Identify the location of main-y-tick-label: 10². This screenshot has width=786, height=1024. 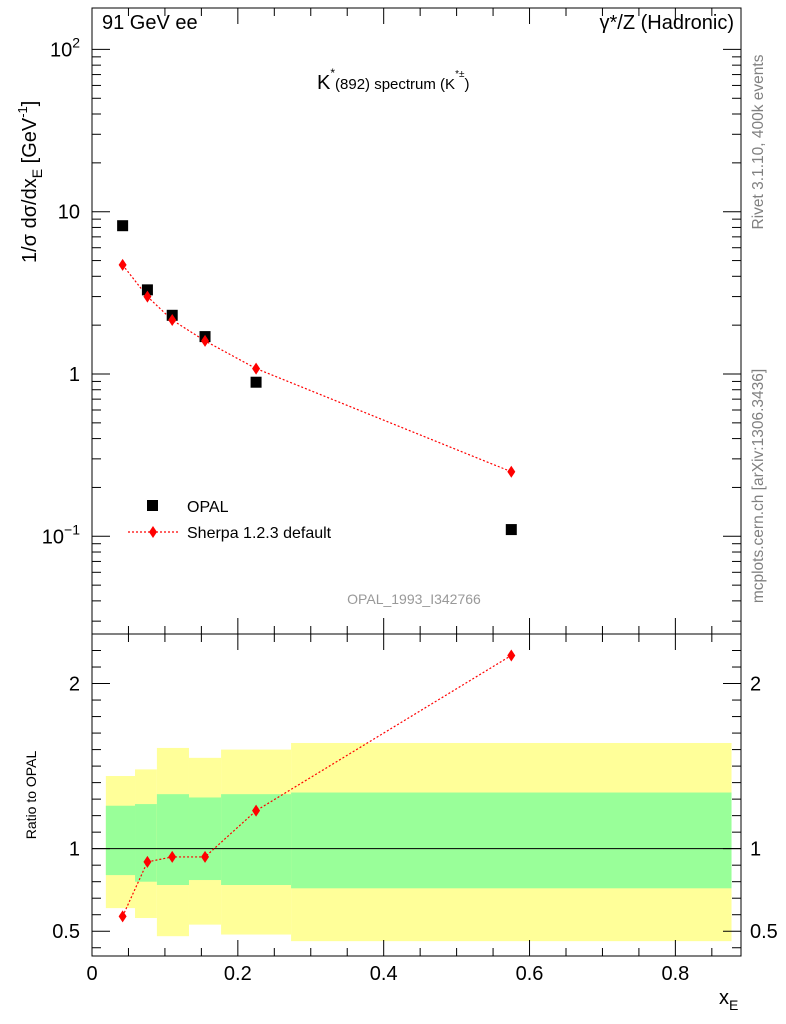
(65, 47).